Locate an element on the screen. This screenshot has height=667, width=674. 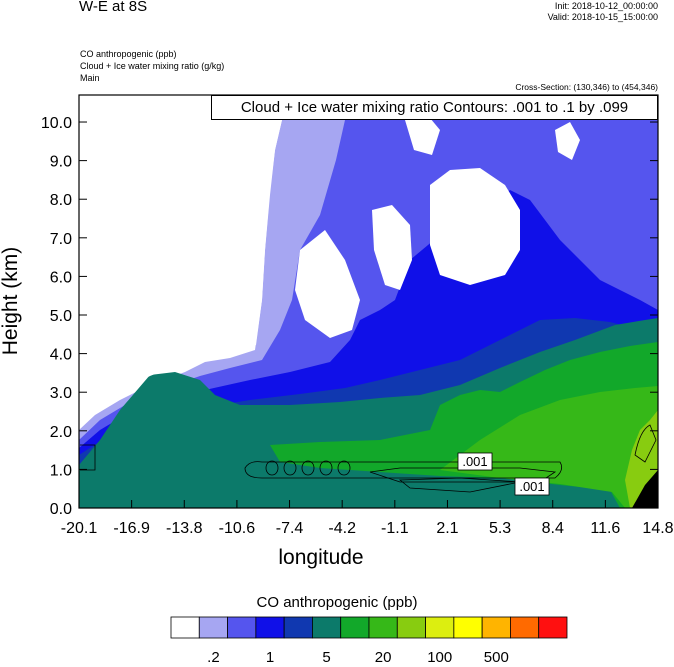
y-tick-label: 3.0 is located at coordinates (61, 393).